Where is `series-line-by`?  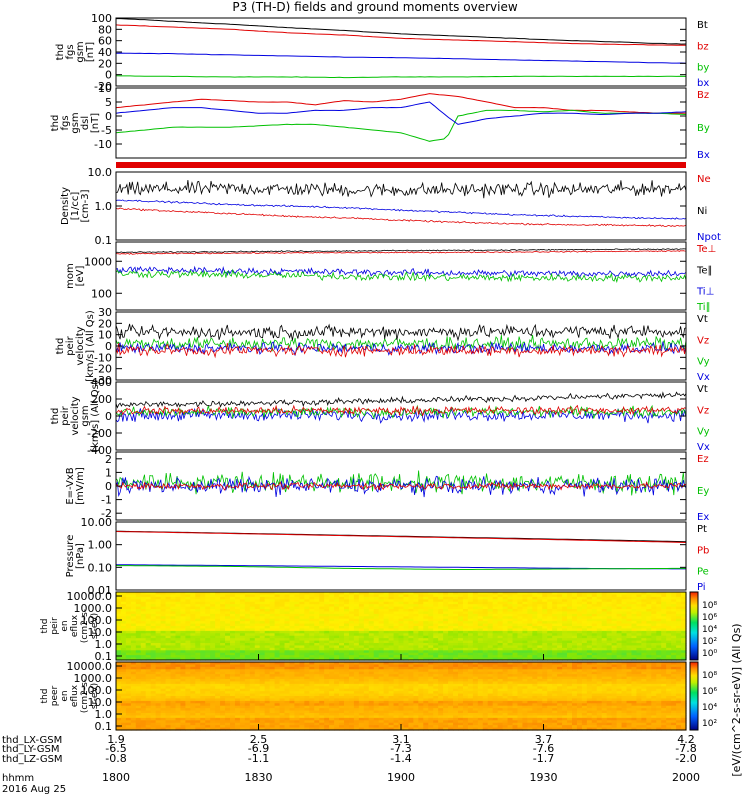
series-line-by is located at coordinates (401, 77).